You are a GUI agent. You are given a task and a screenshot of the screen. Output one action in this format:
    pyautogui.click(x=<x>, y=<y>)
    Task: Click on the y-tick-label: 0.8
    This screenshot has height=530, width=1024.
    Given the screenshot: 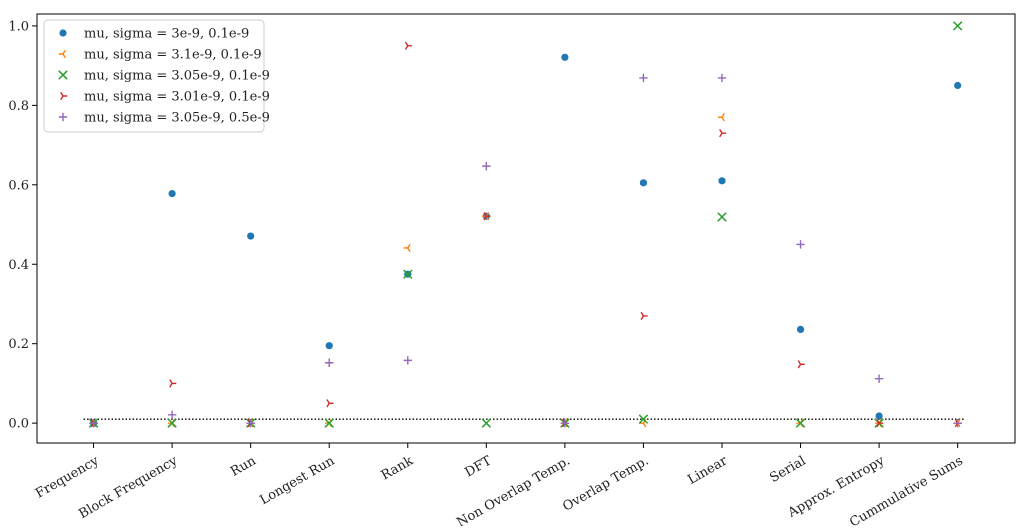 What is the action you would take?
    pyautogui.click(x=18, y=106)
    